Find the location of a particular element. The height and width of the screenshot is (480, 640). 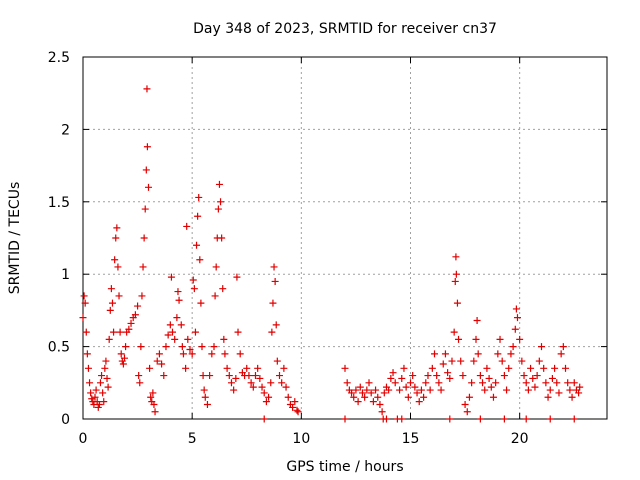

y-tick-label: 1.5 is located at coordinates (59, 203).